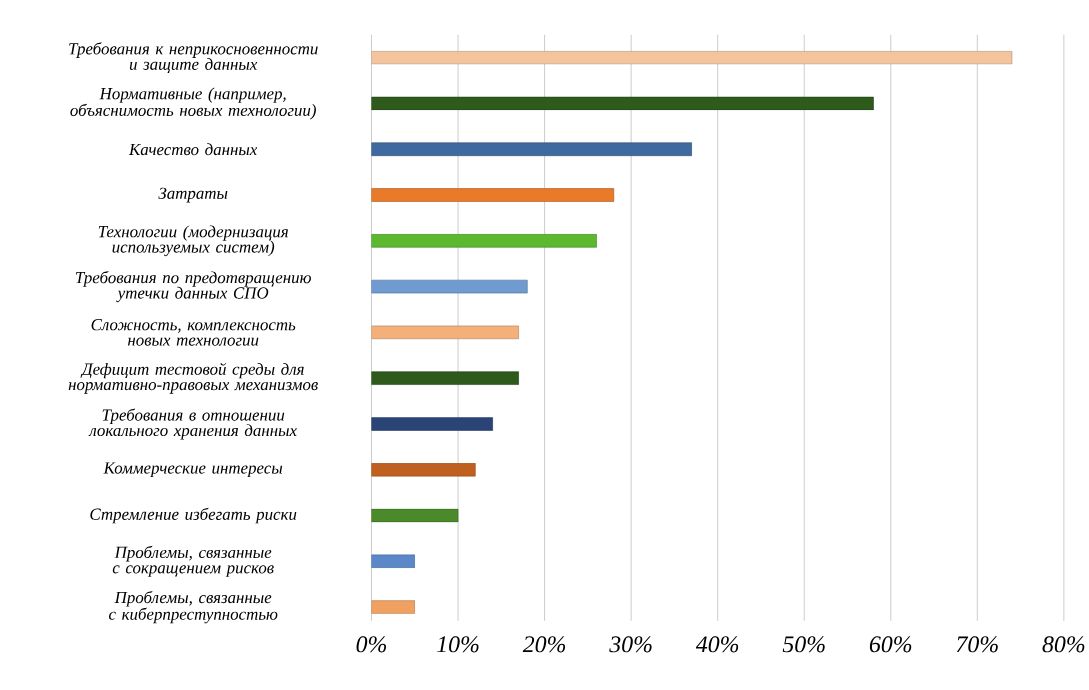  I want to click on y-tick-label: Качество данных, so click(193, 149).